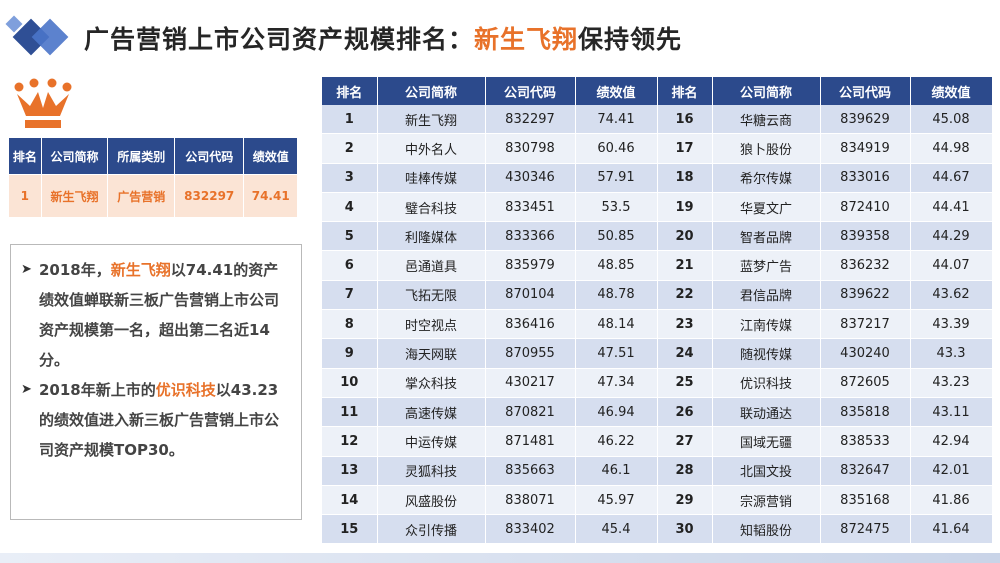  Describe the element at coordinates (616, 178) in the screenshot. I see `ranking-cell: 57.91` at that location.